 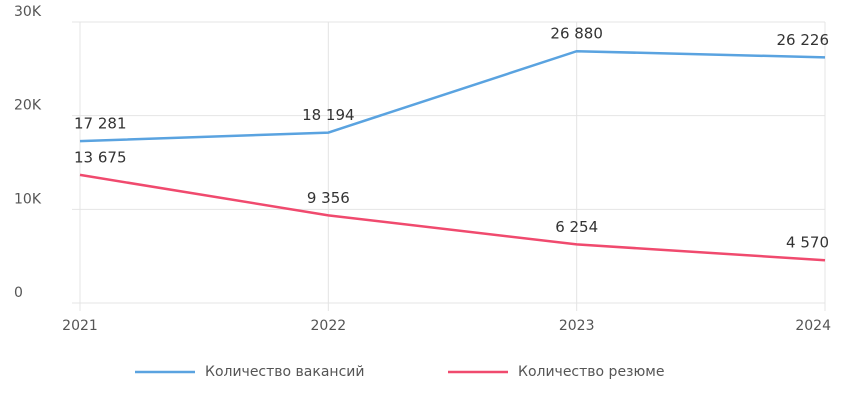 I want to click on data-label: 18 194, so click(x=328, y=115).